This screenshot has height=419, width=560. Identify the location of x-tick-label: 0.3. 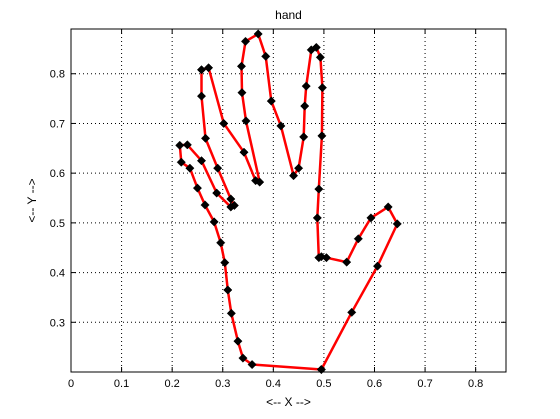
(222, 384).